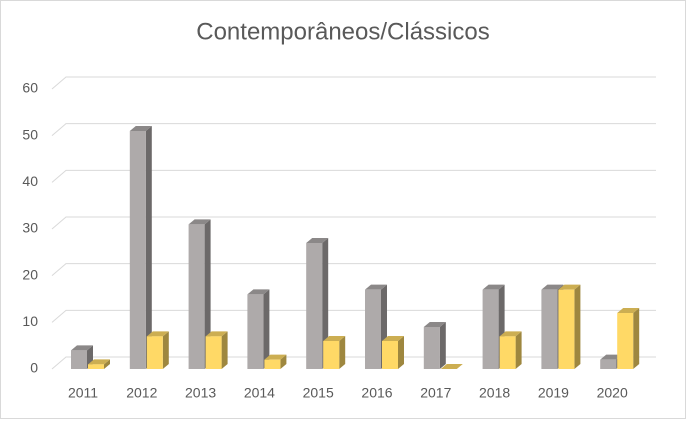 The width and height of the screenshot is (686, 421). I want to click on x-tick-label: 2020, so click(612, 393).